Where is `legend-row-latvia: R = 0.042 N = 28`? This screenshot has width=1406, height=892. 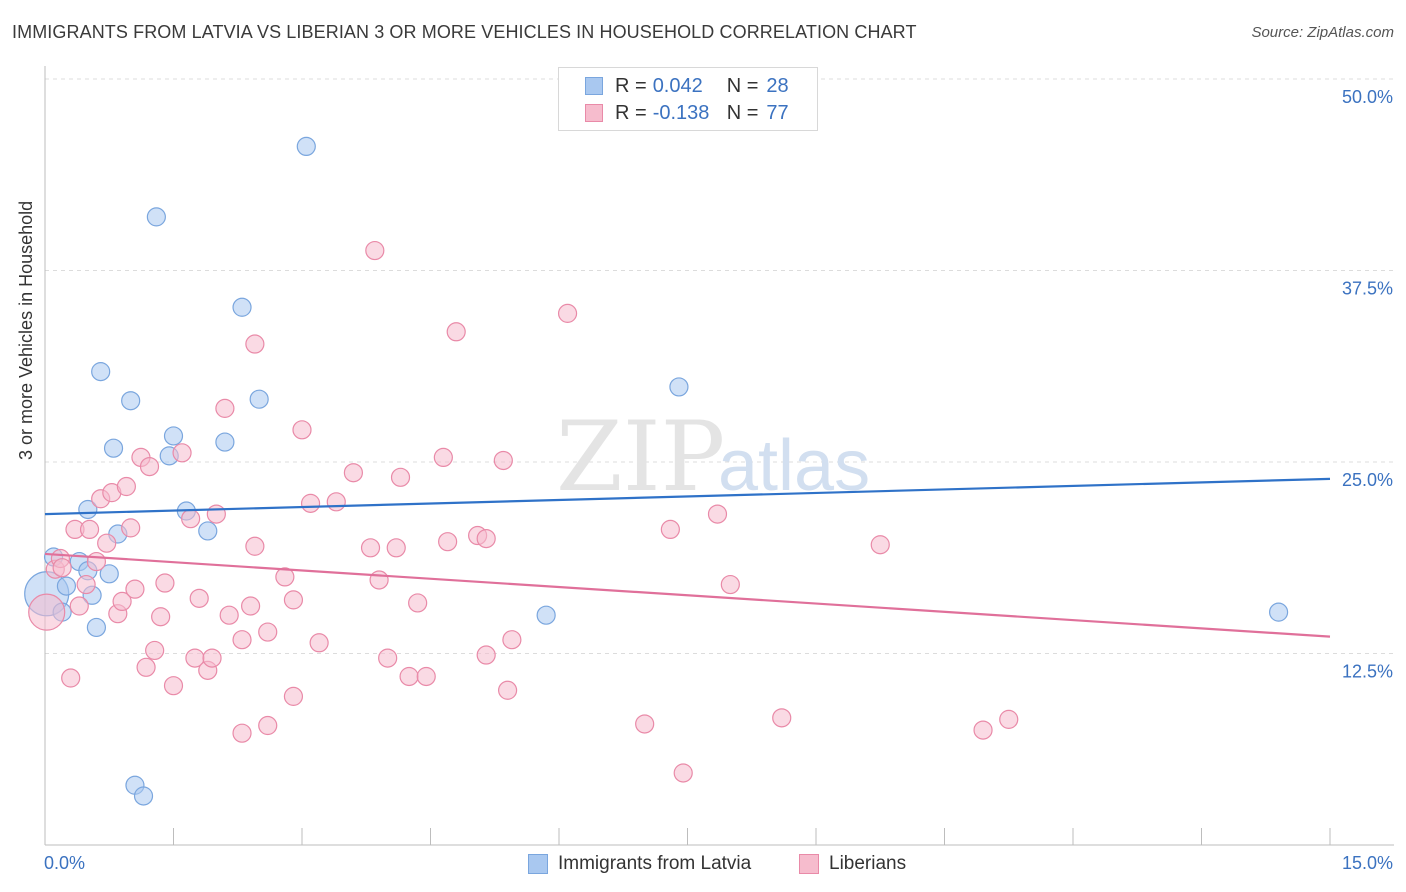
legend-row-latvia: R = 0.042 N = 28 is located at coordinates (687, 86).